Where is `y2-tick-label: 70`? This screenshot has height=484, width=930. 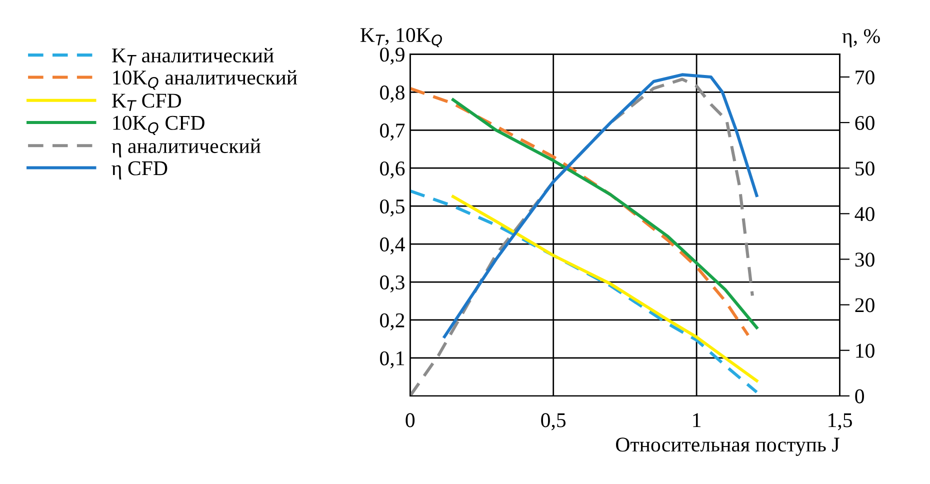
y2-tick-label: 70 is located at coordinates (865, 77).